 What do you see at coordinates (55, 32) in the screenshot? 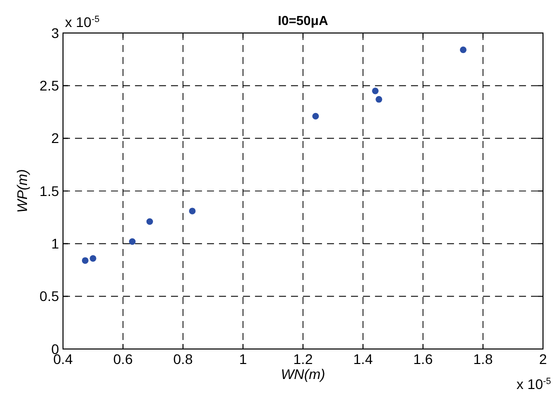
I see `y-tick-label: 3` at bounding box center [55, 32].